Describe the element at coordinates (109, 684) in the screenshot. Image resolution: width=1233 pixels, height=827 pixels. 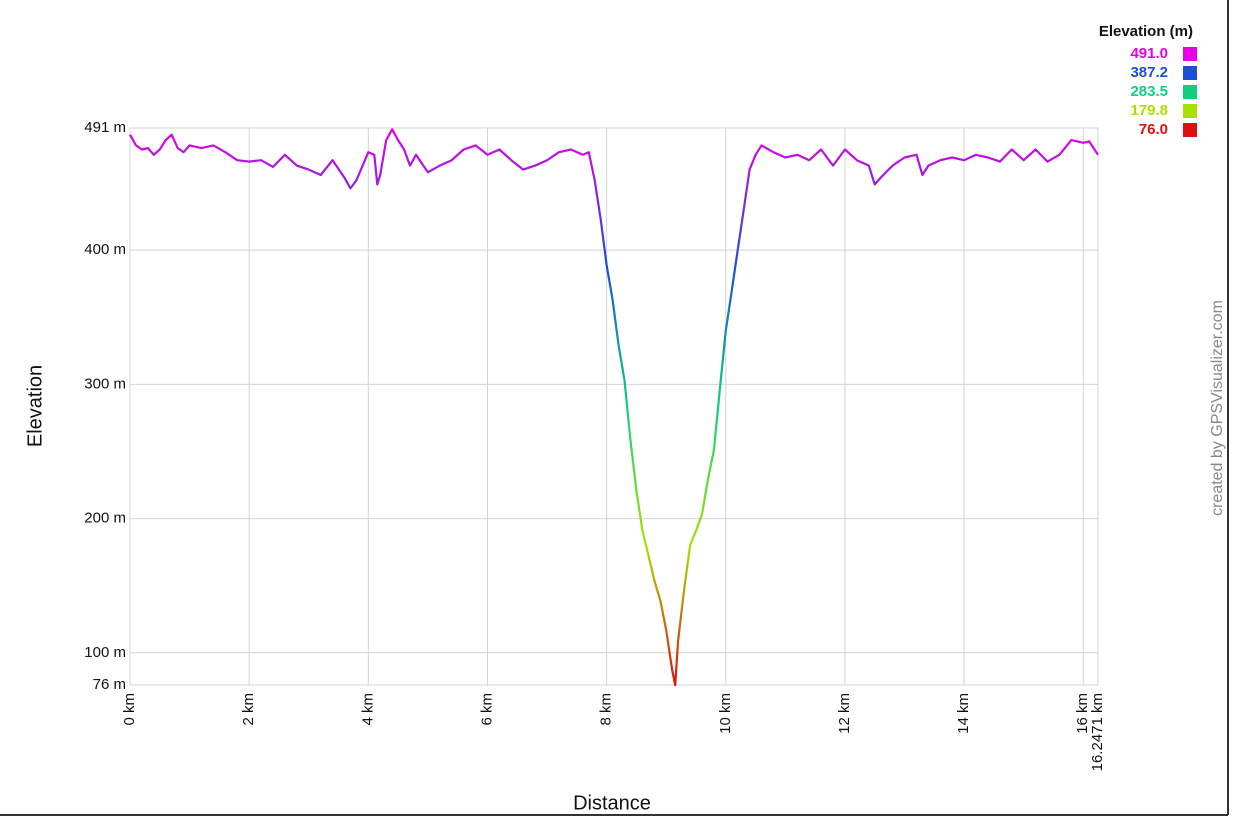
I see `y-tick-label: 76 m` at that location.